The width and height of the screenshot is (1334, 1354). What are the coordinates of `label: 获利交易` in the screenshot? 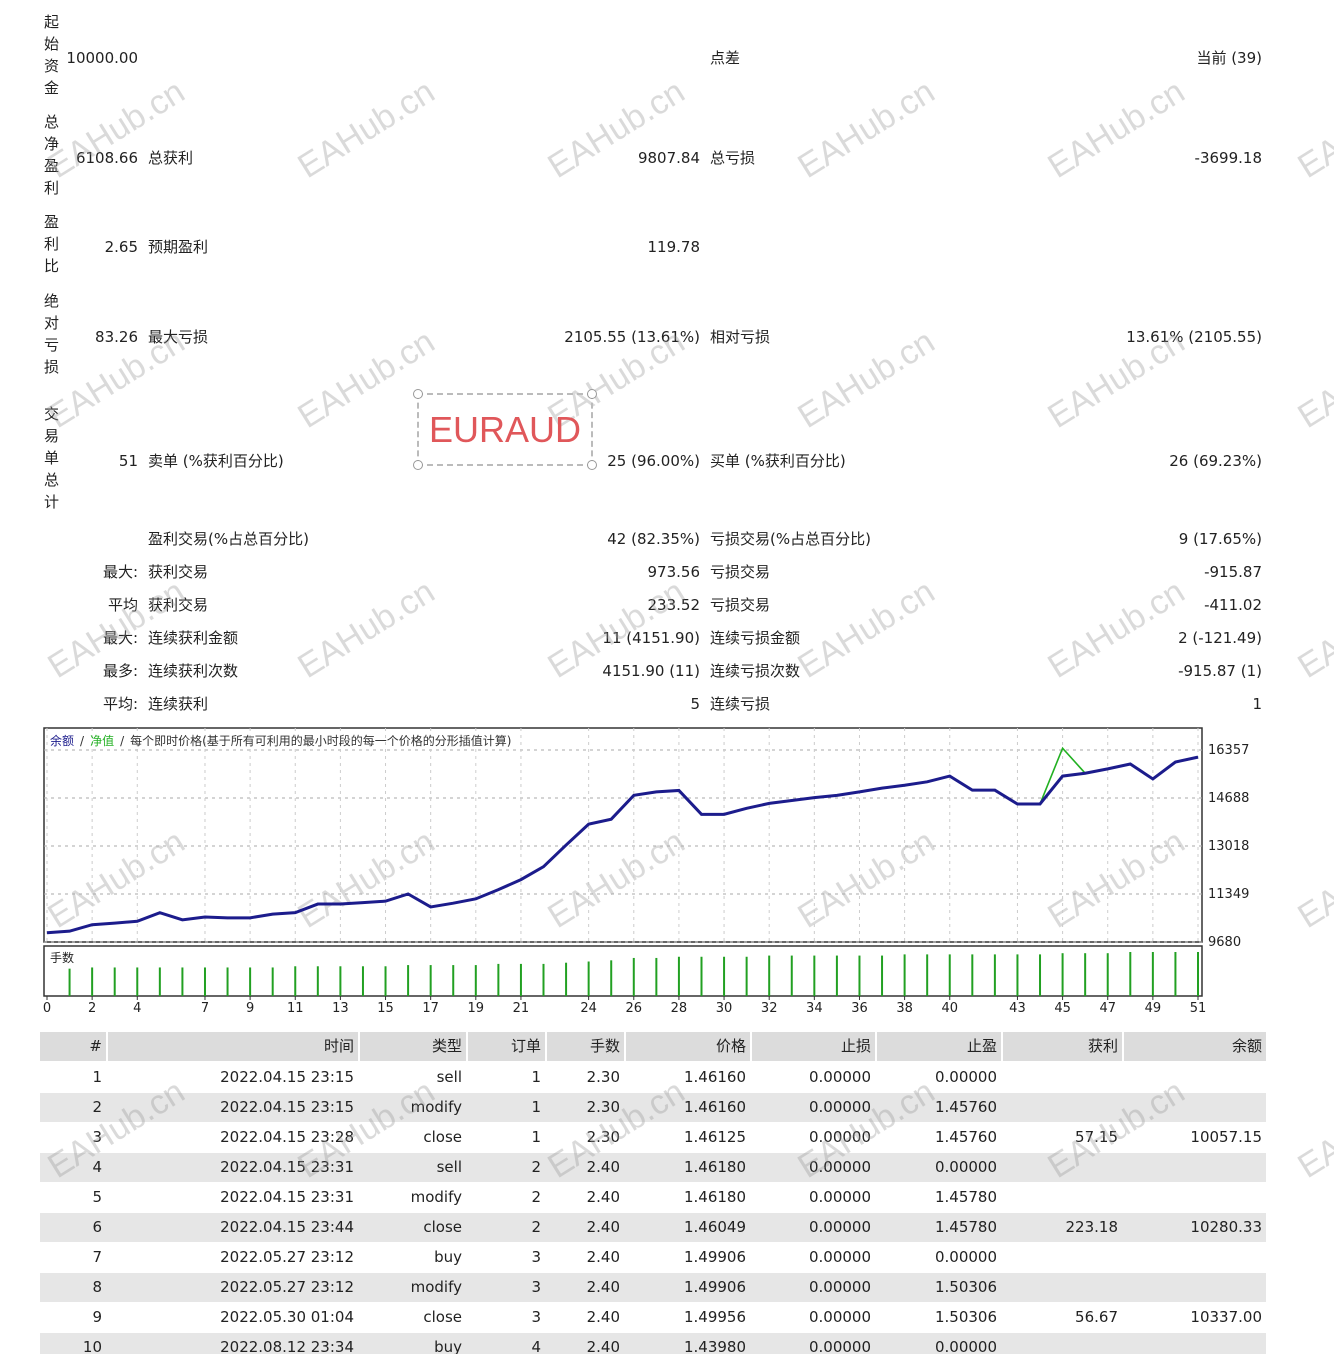 It's located at (178, 572).